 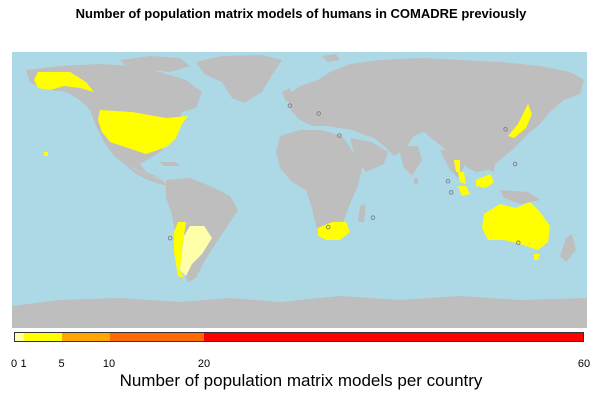 I want to click on africa, so click(x=319, y=185).